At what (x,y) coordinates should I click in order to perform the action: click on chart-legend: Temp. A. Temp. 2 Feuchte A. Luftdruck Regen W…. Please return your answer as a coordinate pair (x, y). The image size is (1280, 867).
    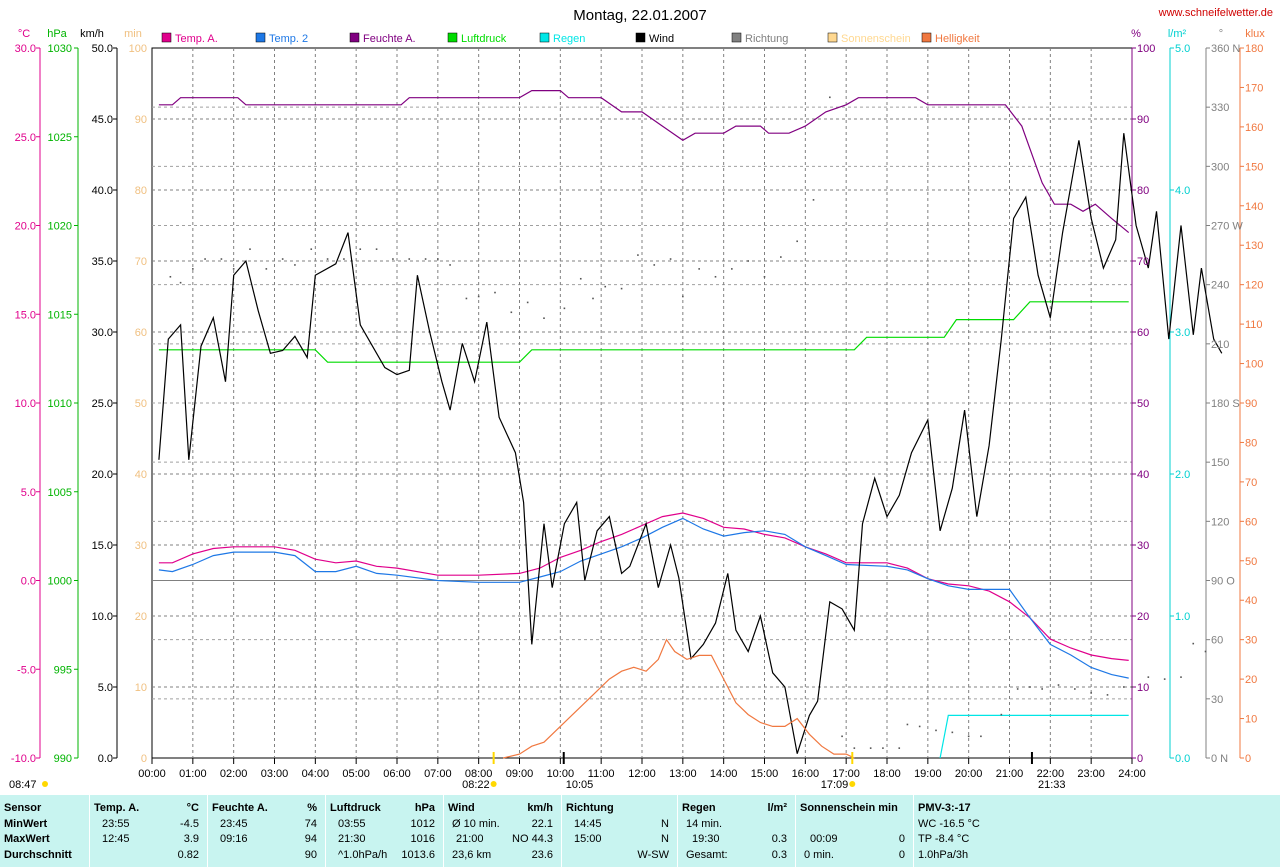
    Looking at the image, I should click on (570, 38).